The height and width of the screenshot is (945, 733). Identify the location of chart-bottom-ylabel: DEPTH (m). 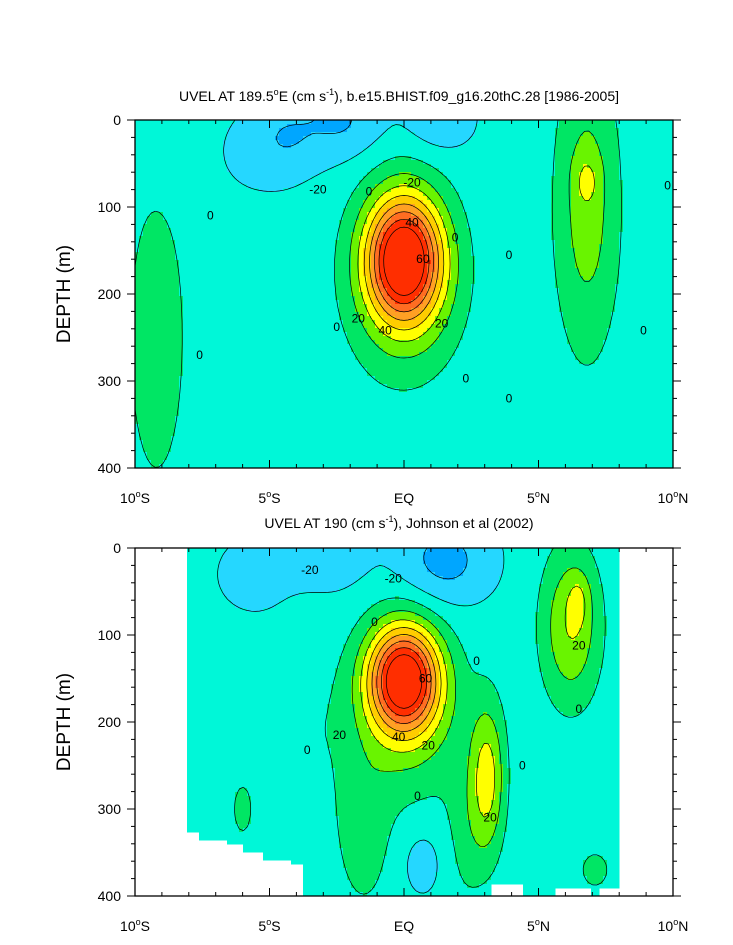
(64, 722).